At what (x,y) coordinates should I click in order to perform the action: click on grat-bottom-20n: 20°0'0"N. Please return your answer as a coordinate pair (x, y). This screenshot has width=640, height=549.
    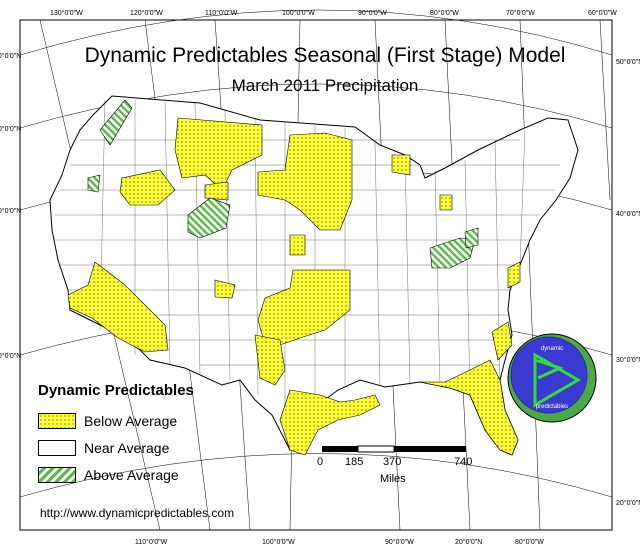
    Looking at the image, I should click on (468, 542).